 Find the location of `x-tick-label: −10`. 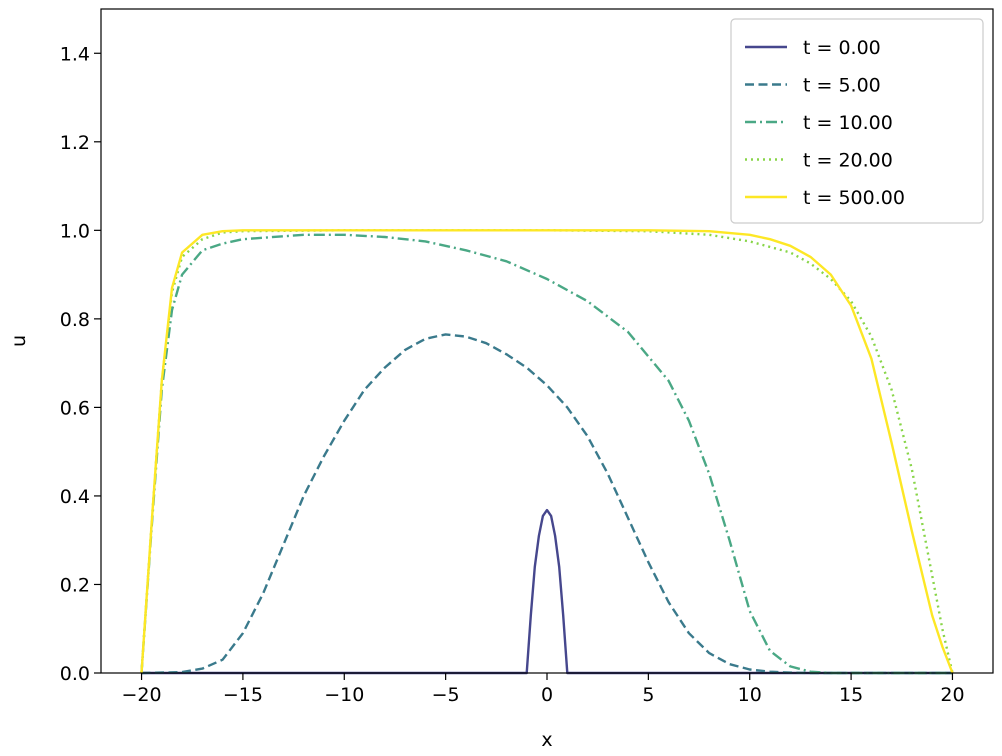

x-tick-label: −10 is located at coordinates (344, 695).